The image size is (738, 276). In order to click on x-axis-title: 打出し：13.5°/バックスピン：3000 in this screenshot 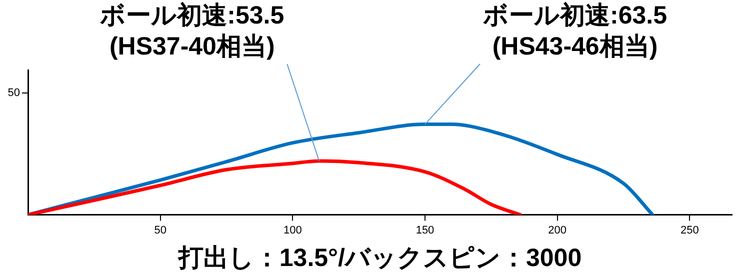, I will do `click(379, 258)`.